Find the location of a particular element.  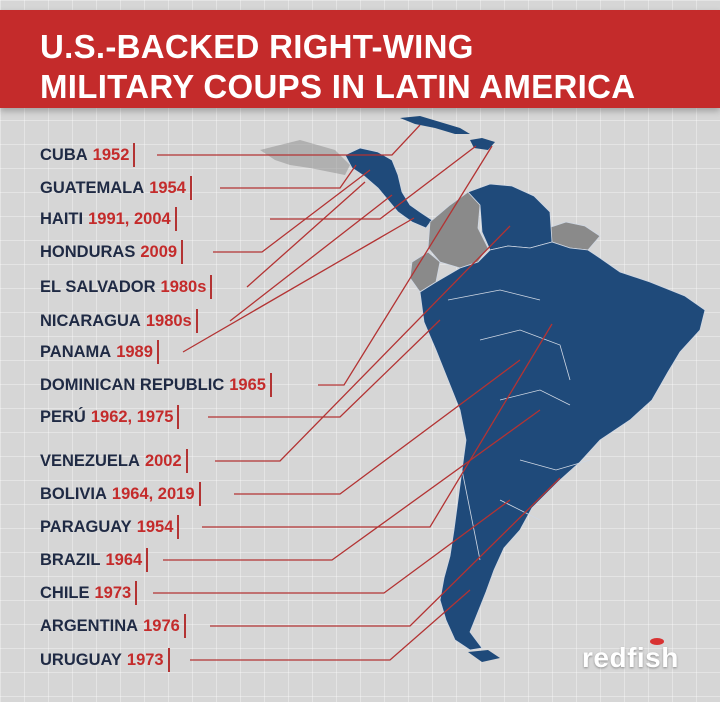

leader-line-bolivia is located at coordinates (377, 427).